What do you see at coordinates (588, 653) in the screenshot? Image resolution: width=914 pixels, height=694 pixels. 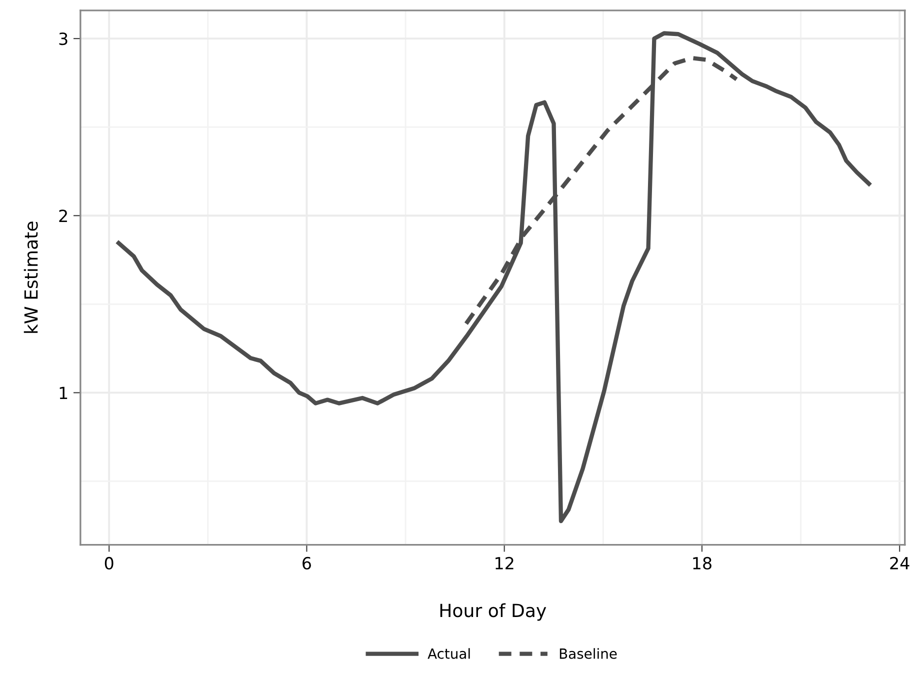 I see `legend-label: Baseline` at bounding box center [588, 653].